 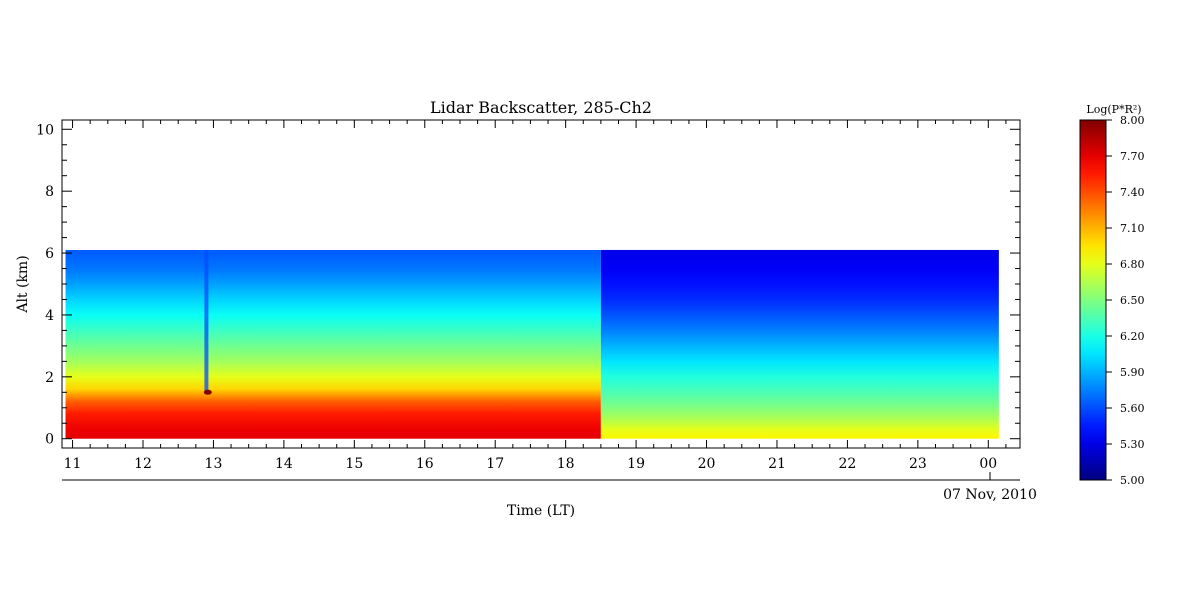 I want to click on cloud-hotspot, so click(x=207, y=392).